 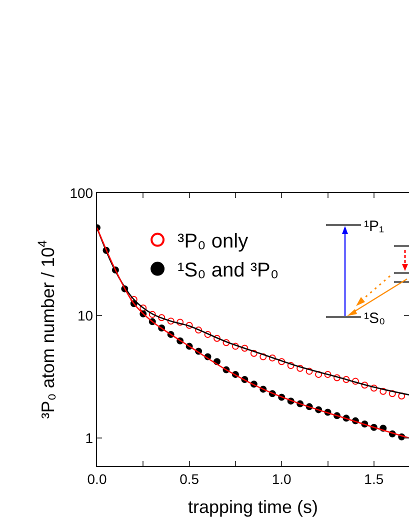 What do you see at coordinates (97, 478) in the screenshot?
I see `x-tick-label: 0.0` at bounding box center [97, 478].